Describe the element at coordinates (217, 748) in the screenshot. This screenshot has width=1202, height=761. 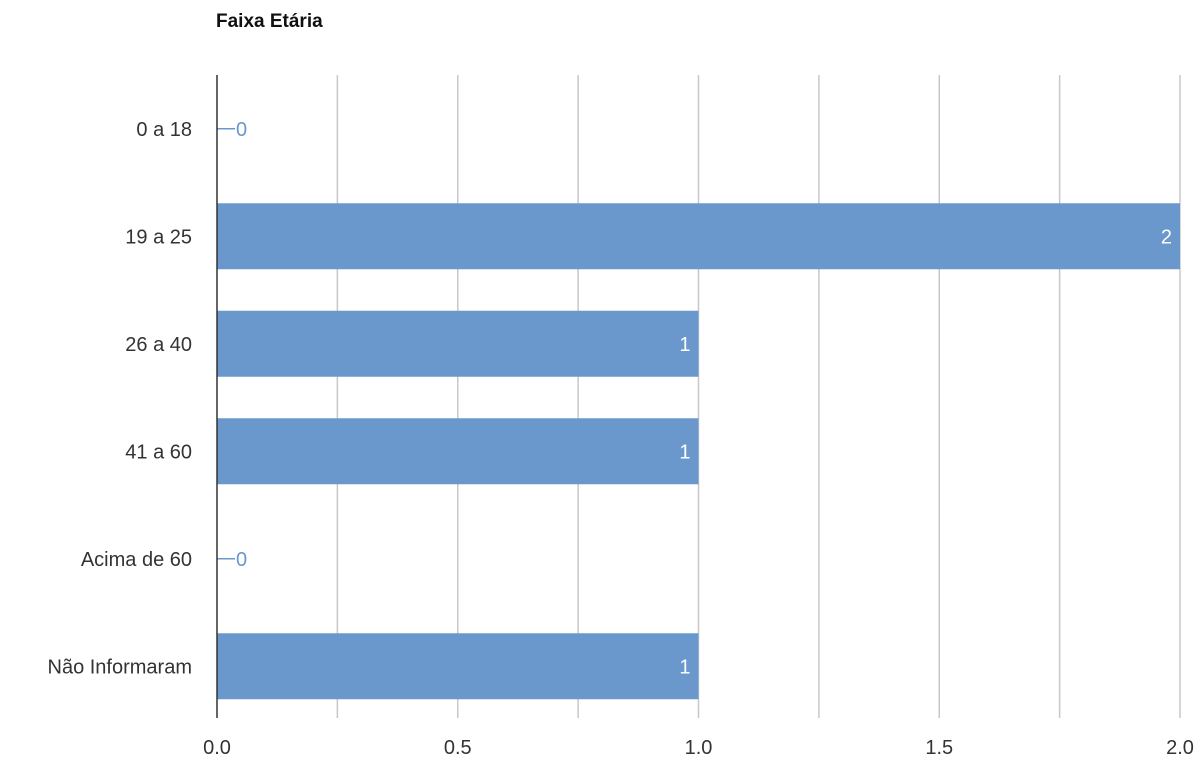
I see `x-tick-label: 0.0` at that location.